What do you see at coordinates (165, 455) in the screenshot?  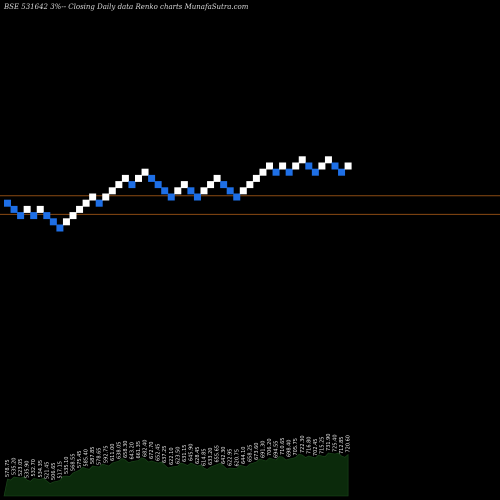 I see `volume-label: 637.25` at bounding box center [165, 455].